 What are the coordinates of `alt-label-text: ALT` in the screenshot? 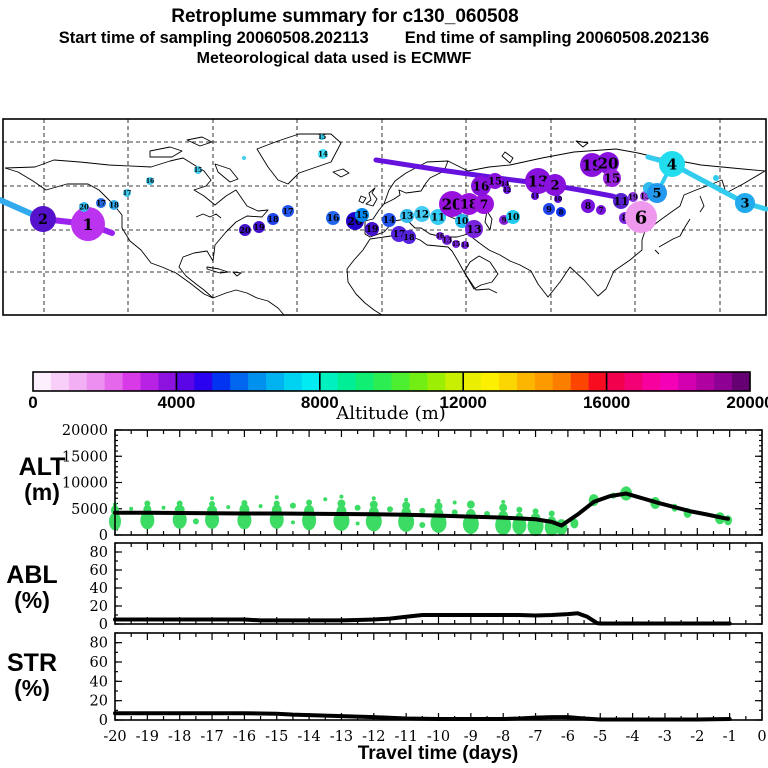 It's located at (42, 467).